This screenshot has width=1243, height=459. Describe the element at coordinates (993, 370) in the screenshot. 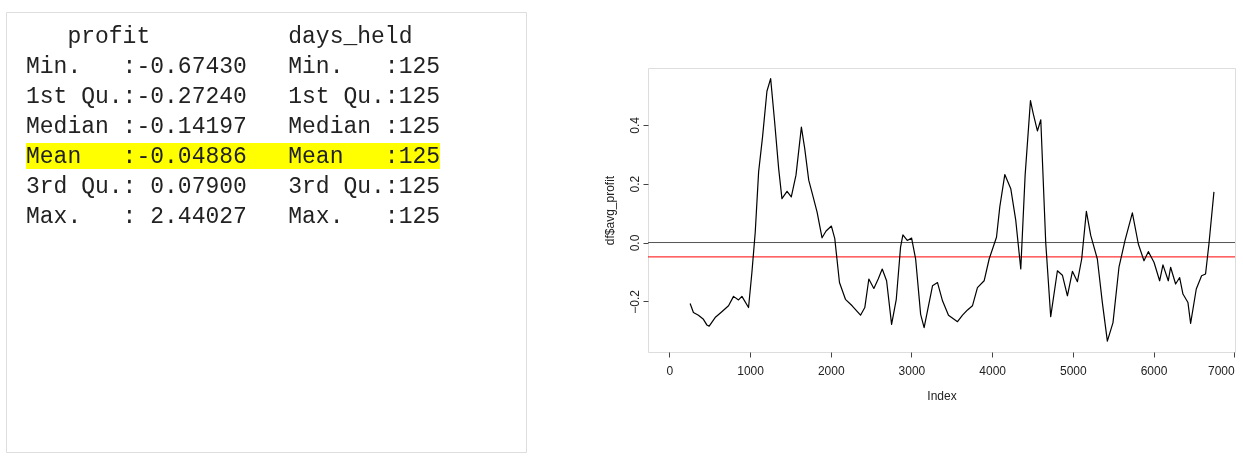

I see `x-tick-label: 4000` at that location.